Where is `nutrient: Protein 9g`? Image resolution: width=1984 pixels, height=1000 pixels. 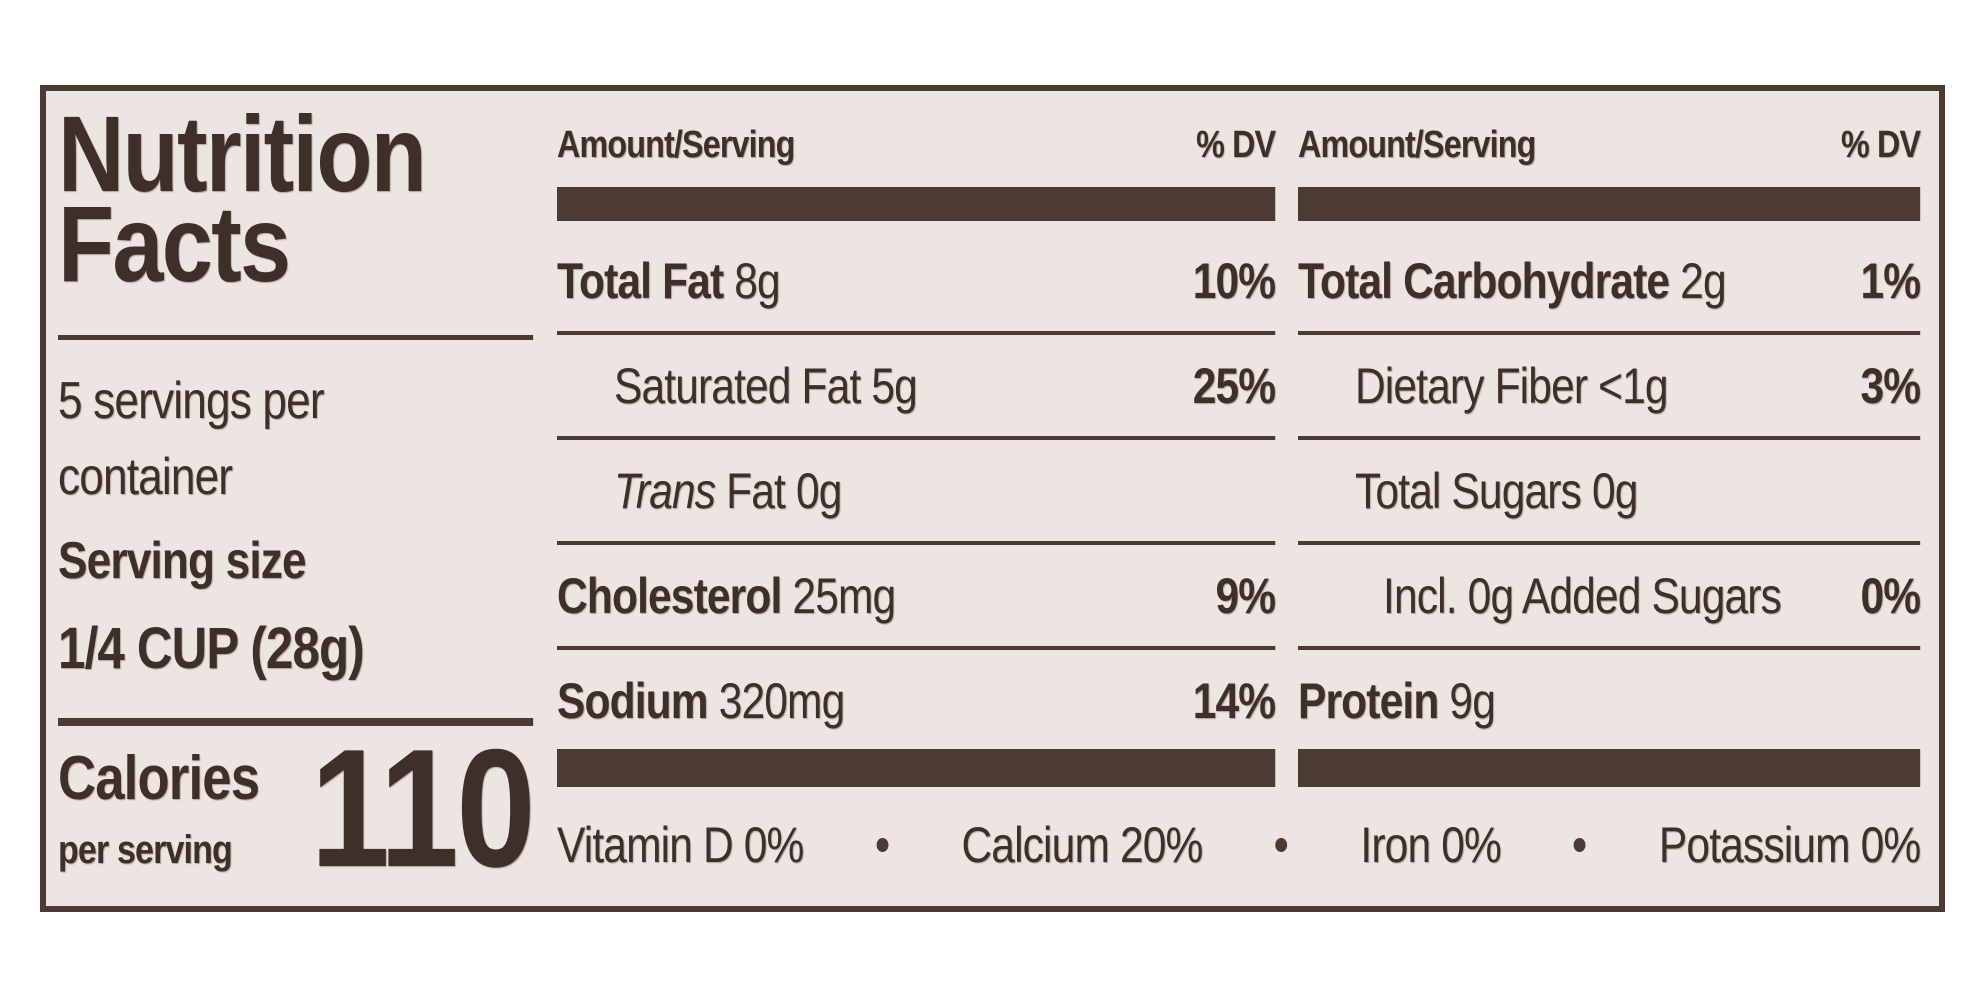 nutrient: Protein 9g is located at coordinates (1397, 701).